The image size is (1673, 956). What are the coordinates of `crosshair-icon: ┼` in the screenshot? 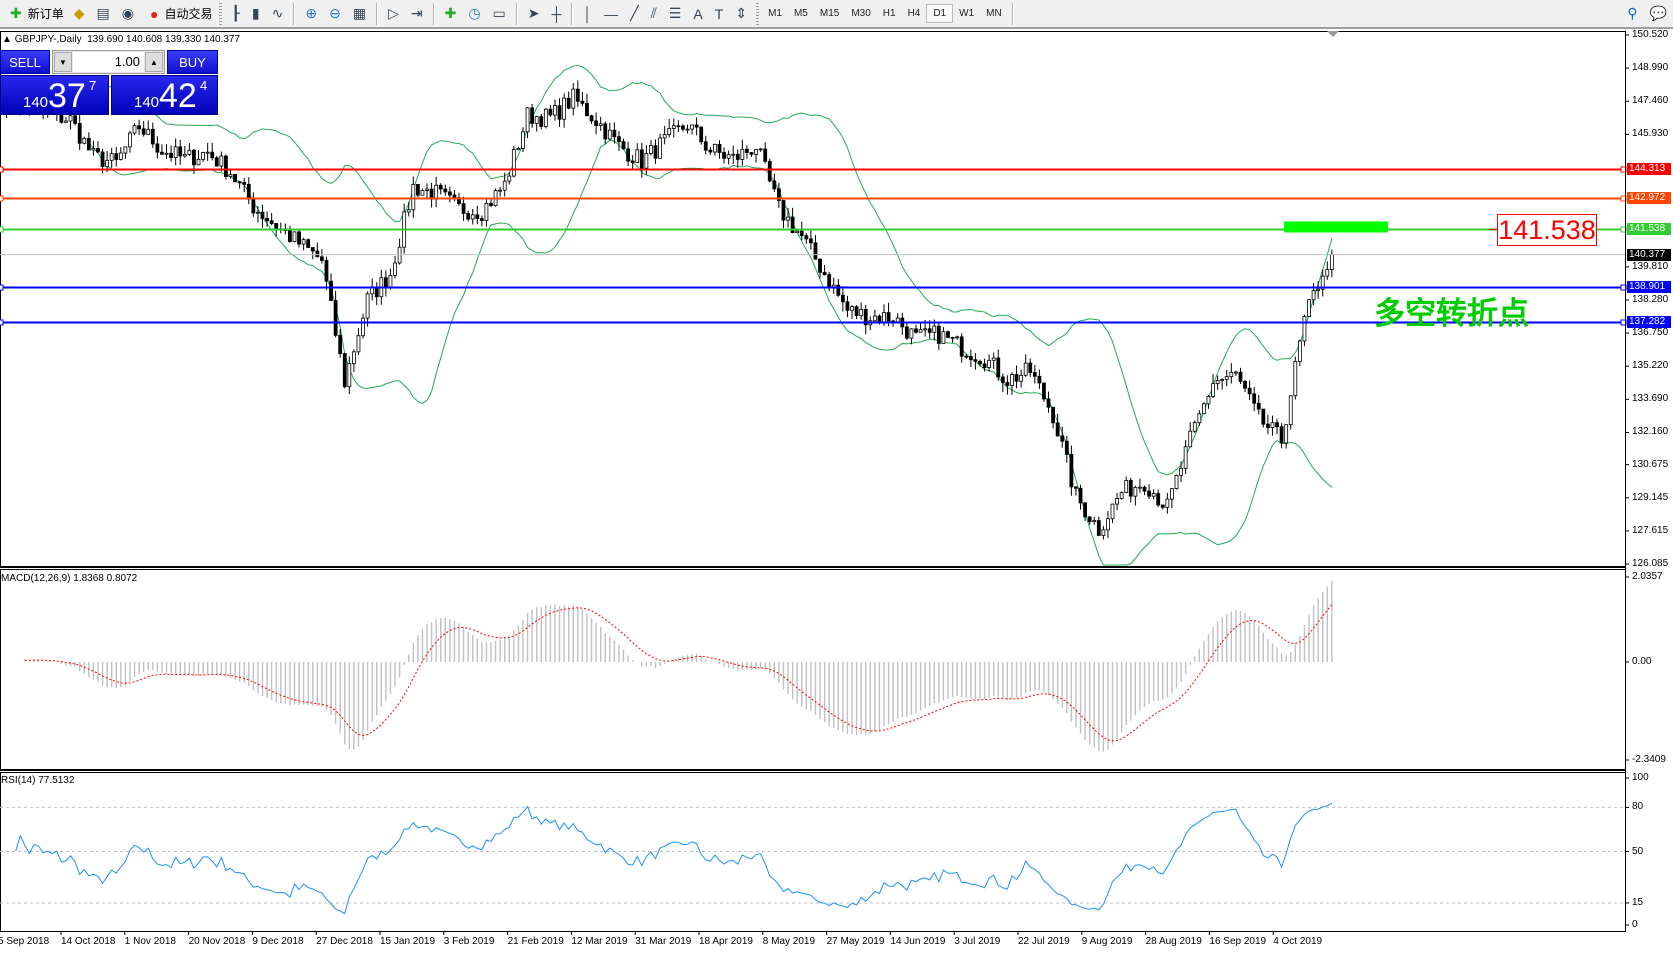 It's located at (556, 13).